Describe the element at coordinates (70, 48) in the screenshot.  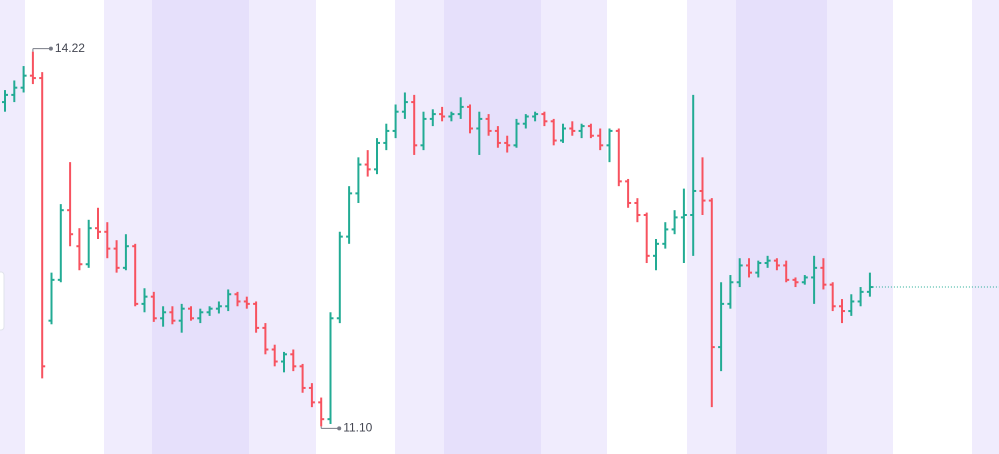
I see `annotation-label: 14.22` at that location.